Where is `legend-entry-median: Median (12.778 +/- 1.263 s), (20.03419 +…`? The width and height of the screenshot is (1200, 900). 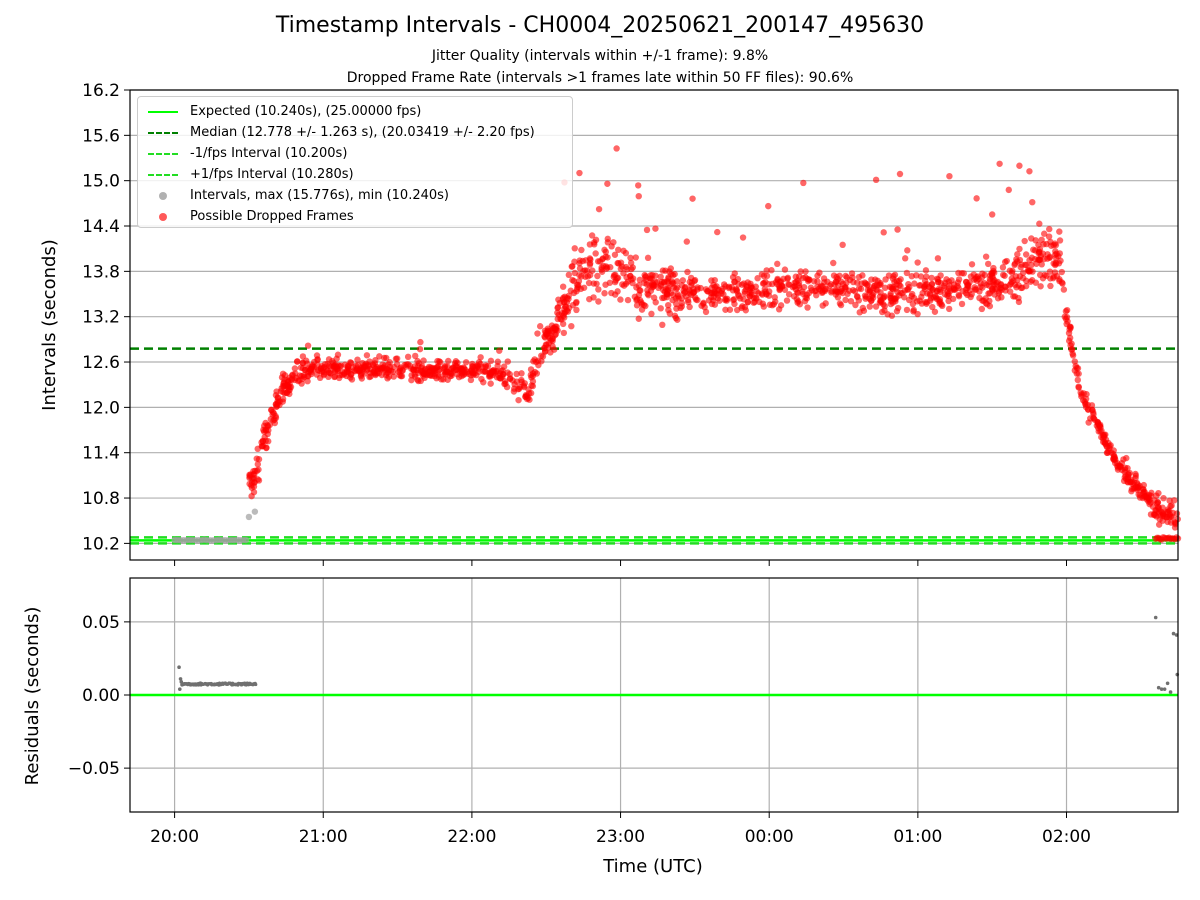 legend-entry-median: Median (12.778 +/- 1.263 s), (20.03419 +… is located at coordinates (355, 132).